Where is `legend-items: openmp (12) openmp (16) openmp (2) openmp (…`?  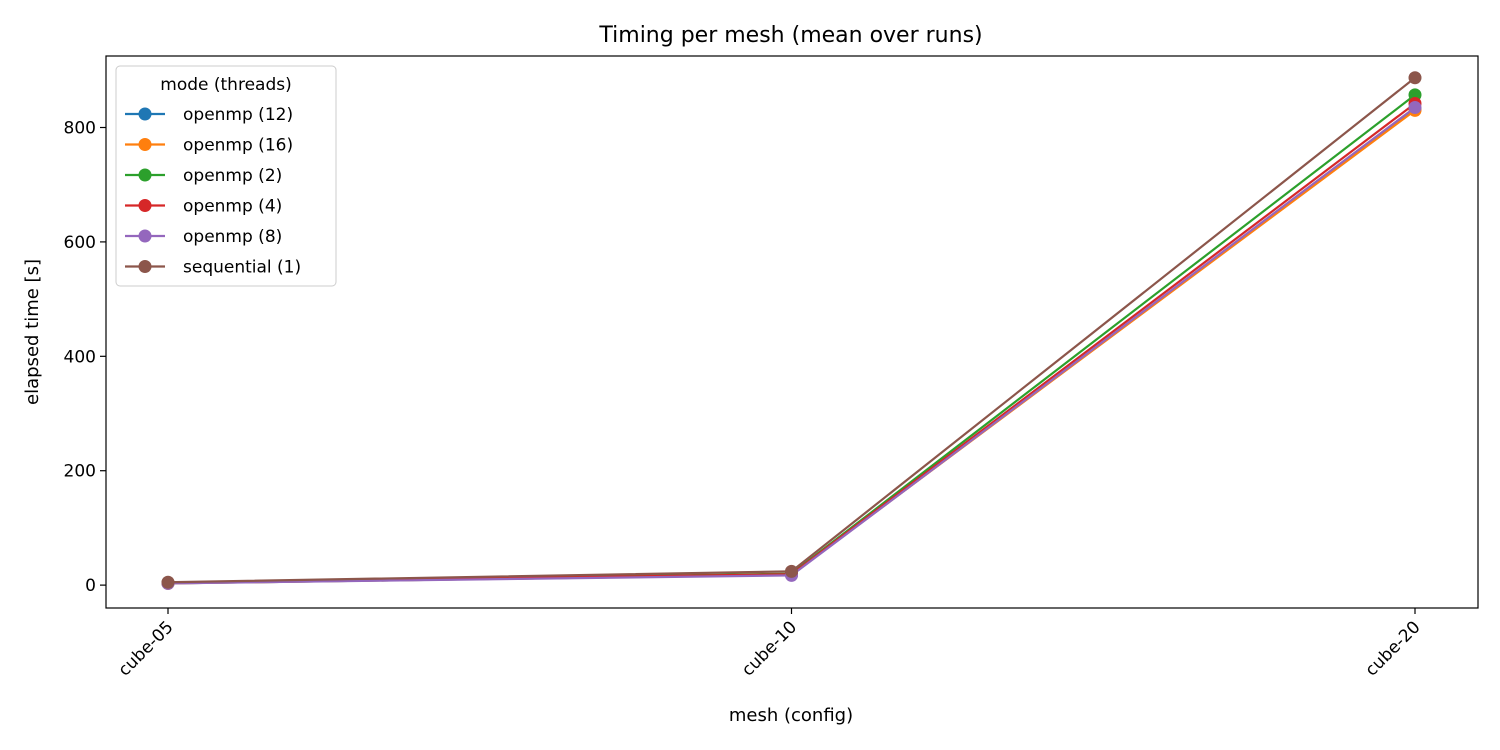 legend-items: openmp (12) openmp (16) openmp (2) openmp (… is located at coordinates (213, 191).